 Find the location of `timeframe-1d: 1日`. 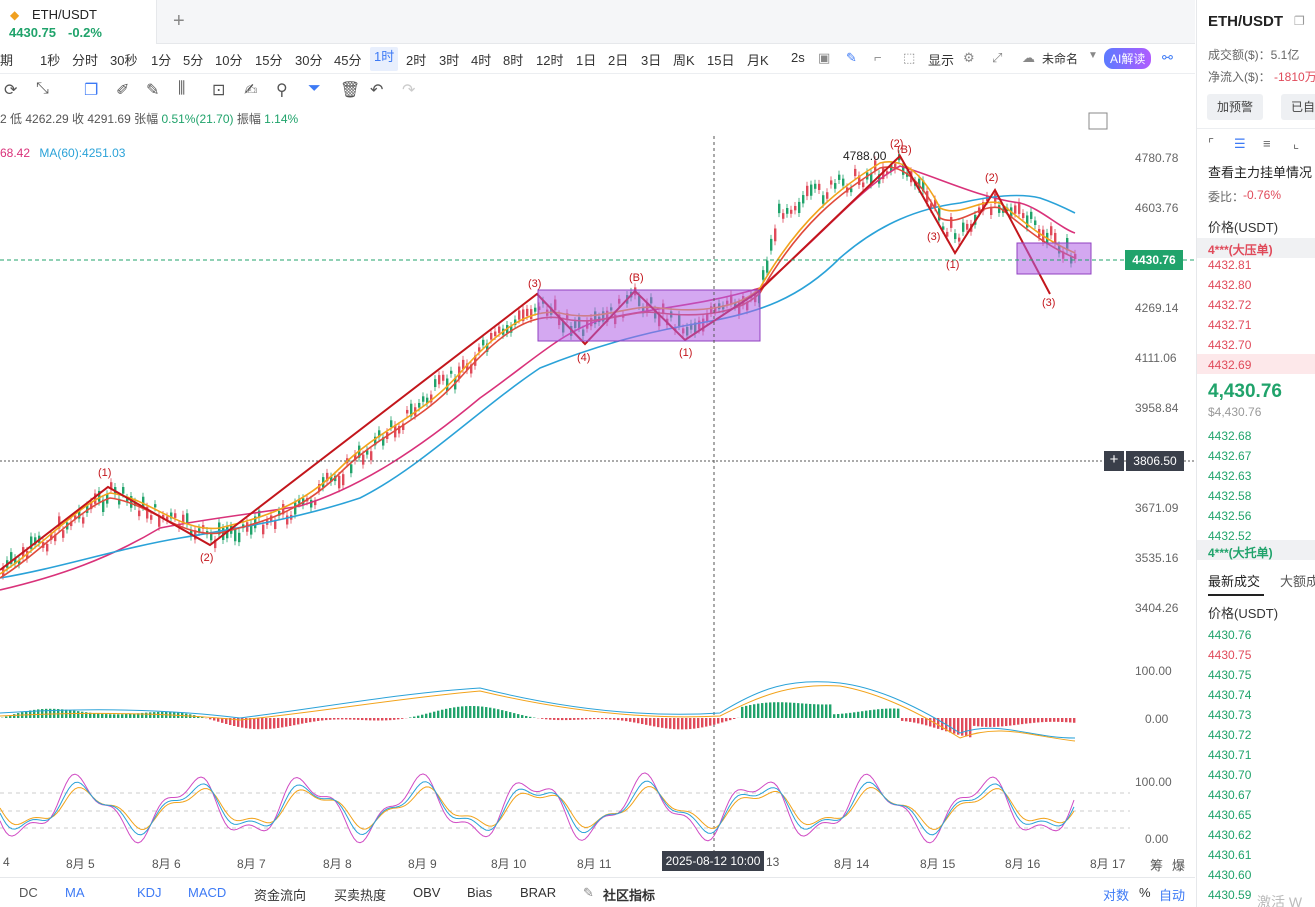

timeframe-1d: 1日 is located at coordinates (586, 60).